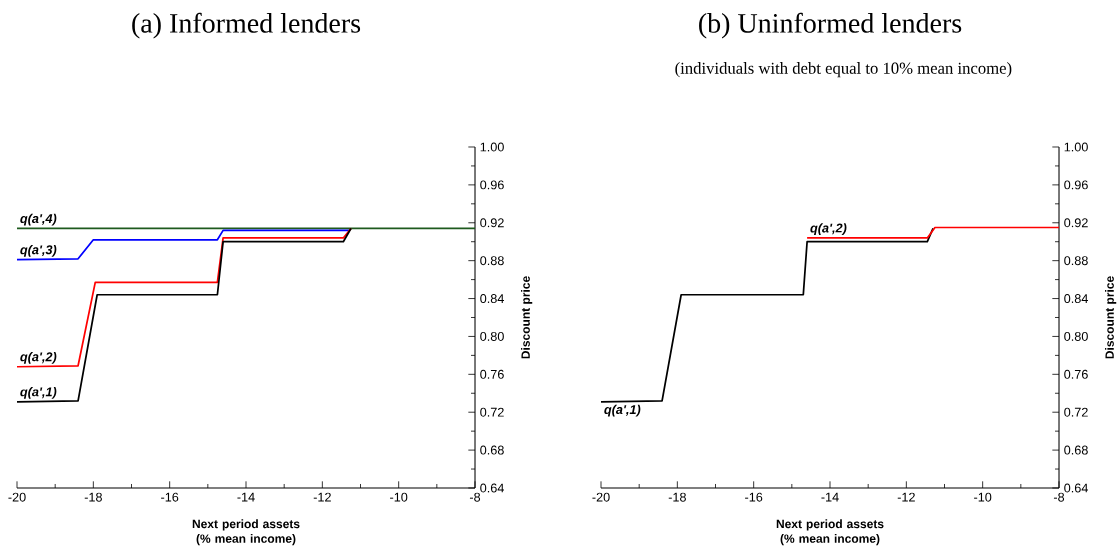 This screenshot has width=1120, height=555. Describe the element at coordinates (830, 25) in the screenshot. I see `chart-title: (b) Uninformed lenders` at that location.